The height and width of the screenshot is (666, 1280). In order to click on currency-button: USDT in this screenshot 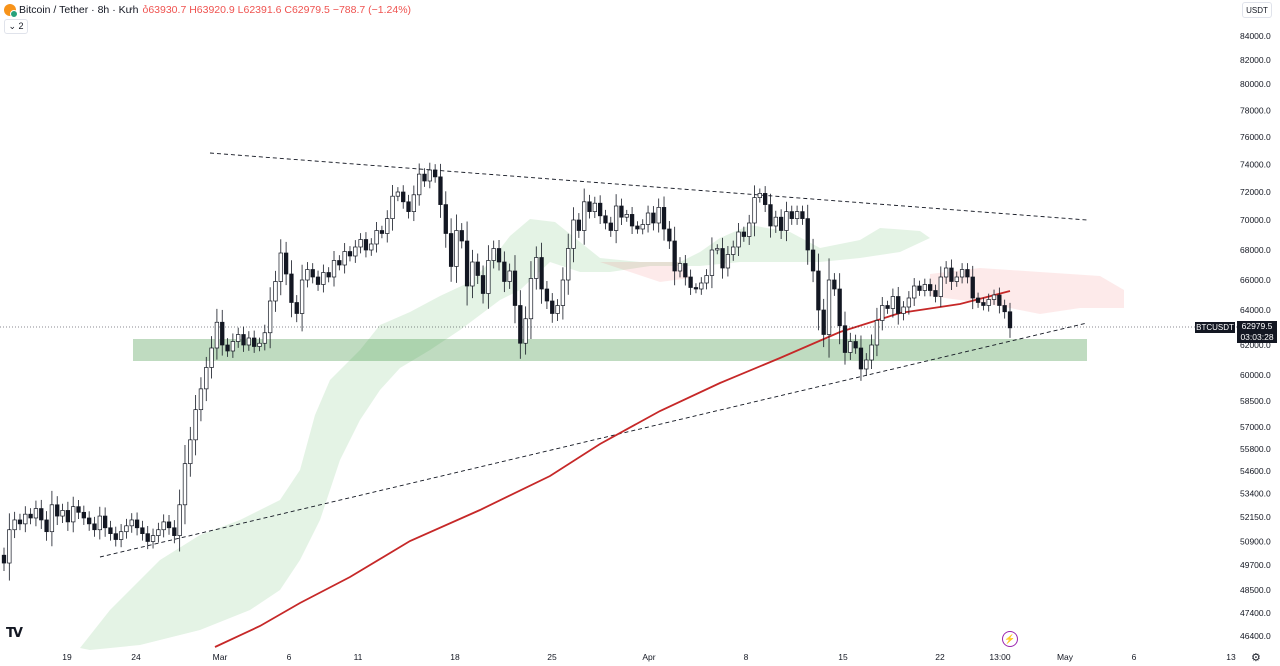, I will do `click(1257, 10)`.